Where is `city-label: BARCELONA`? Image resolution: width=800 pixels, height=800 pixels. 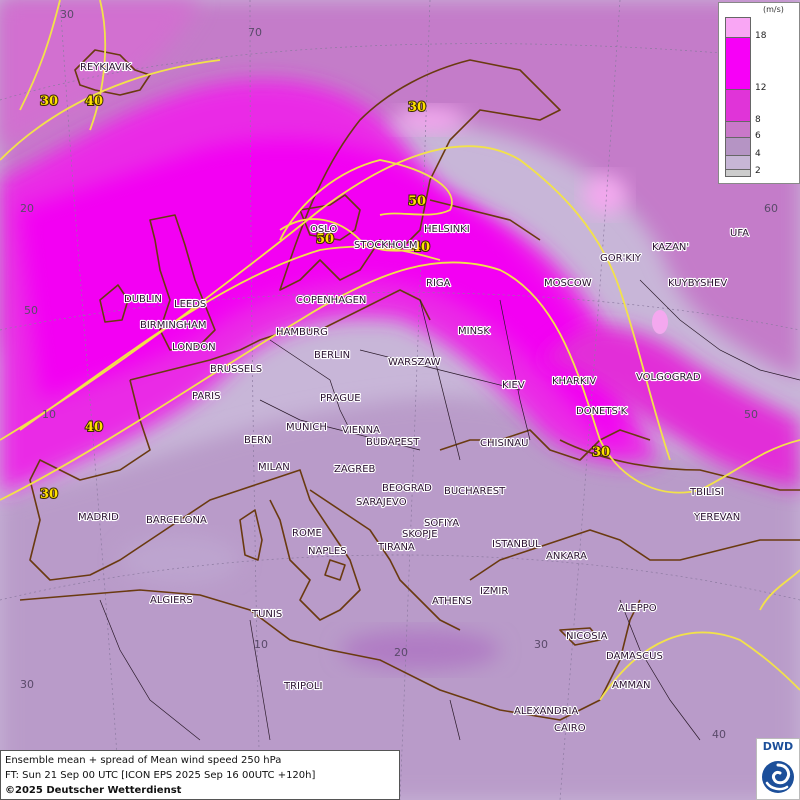 city-label: BARCELONA is located at coordinates (176, 520).